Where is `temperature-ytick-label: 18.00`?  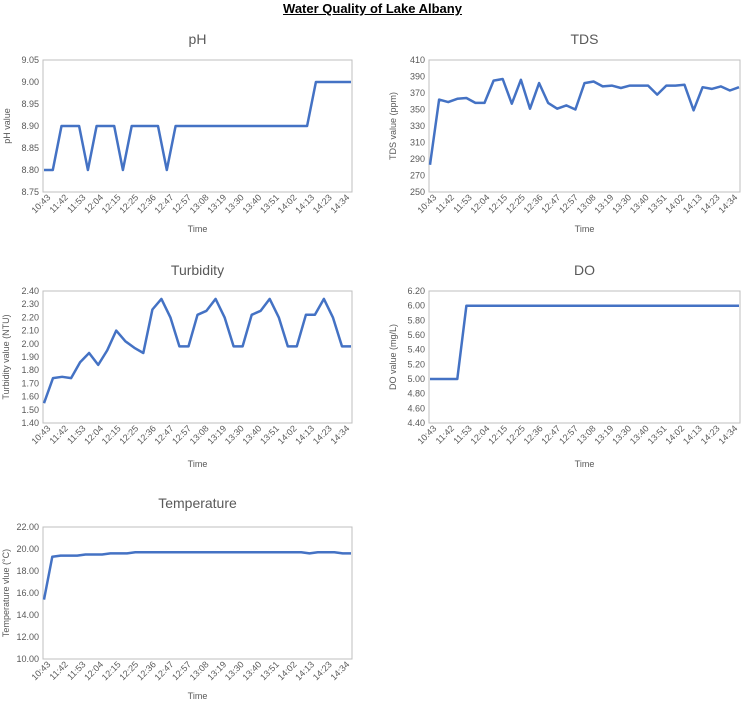
temperature-ytick-label: 18.00 is located at coordinates (27, 571).